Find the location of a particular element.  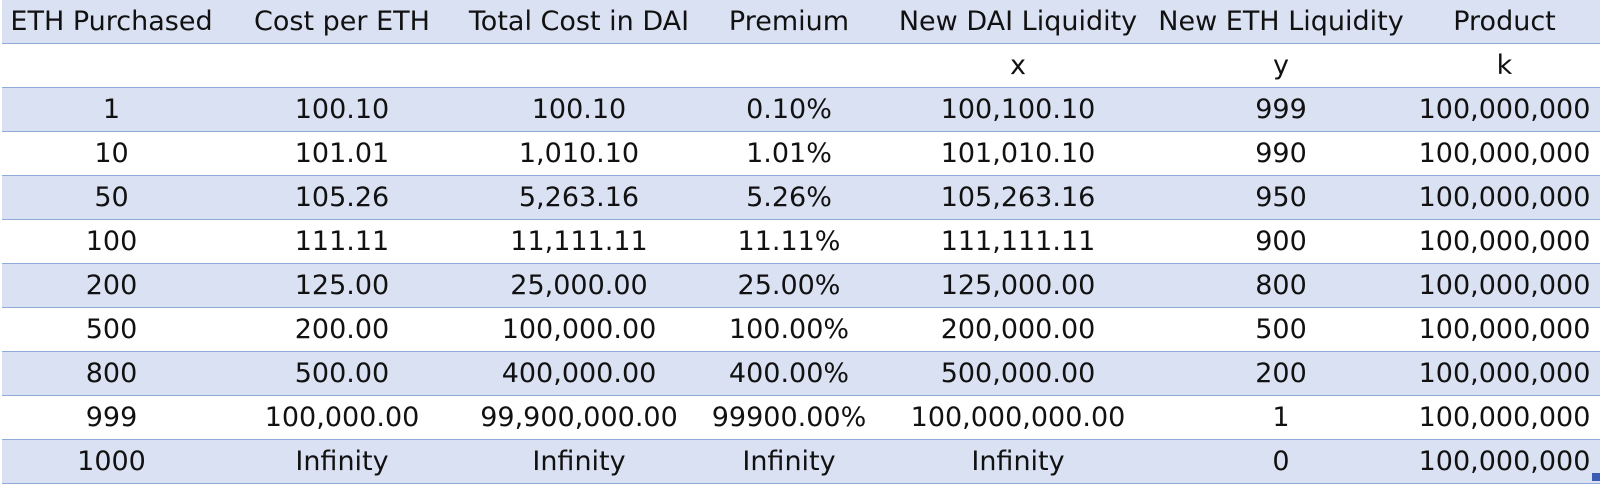

cell-total-cost-dai: 100,000.00 is located at coordinates (579, 329).